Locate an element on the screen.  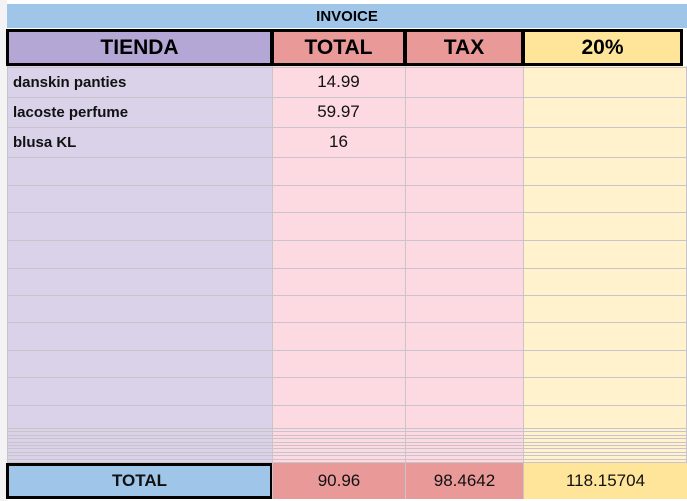
total-cell: 59.97 is located at coordinates (338, 111).